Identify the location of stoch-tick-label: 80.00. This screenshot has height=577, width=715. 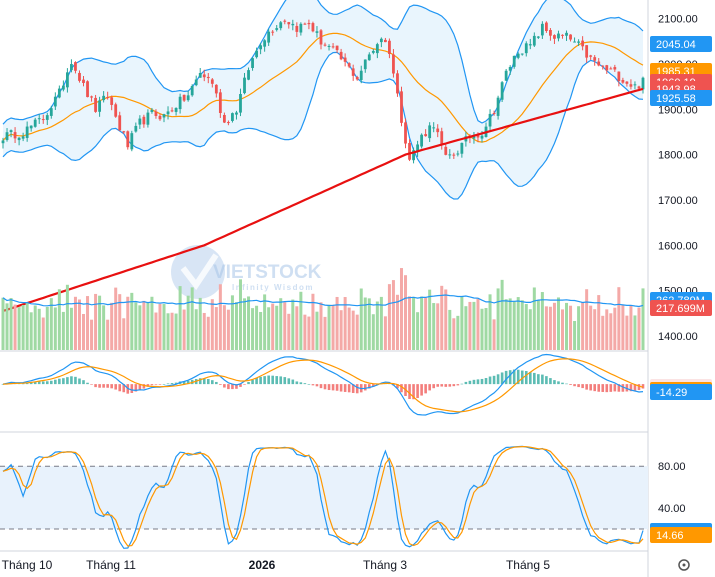
(672, 467).